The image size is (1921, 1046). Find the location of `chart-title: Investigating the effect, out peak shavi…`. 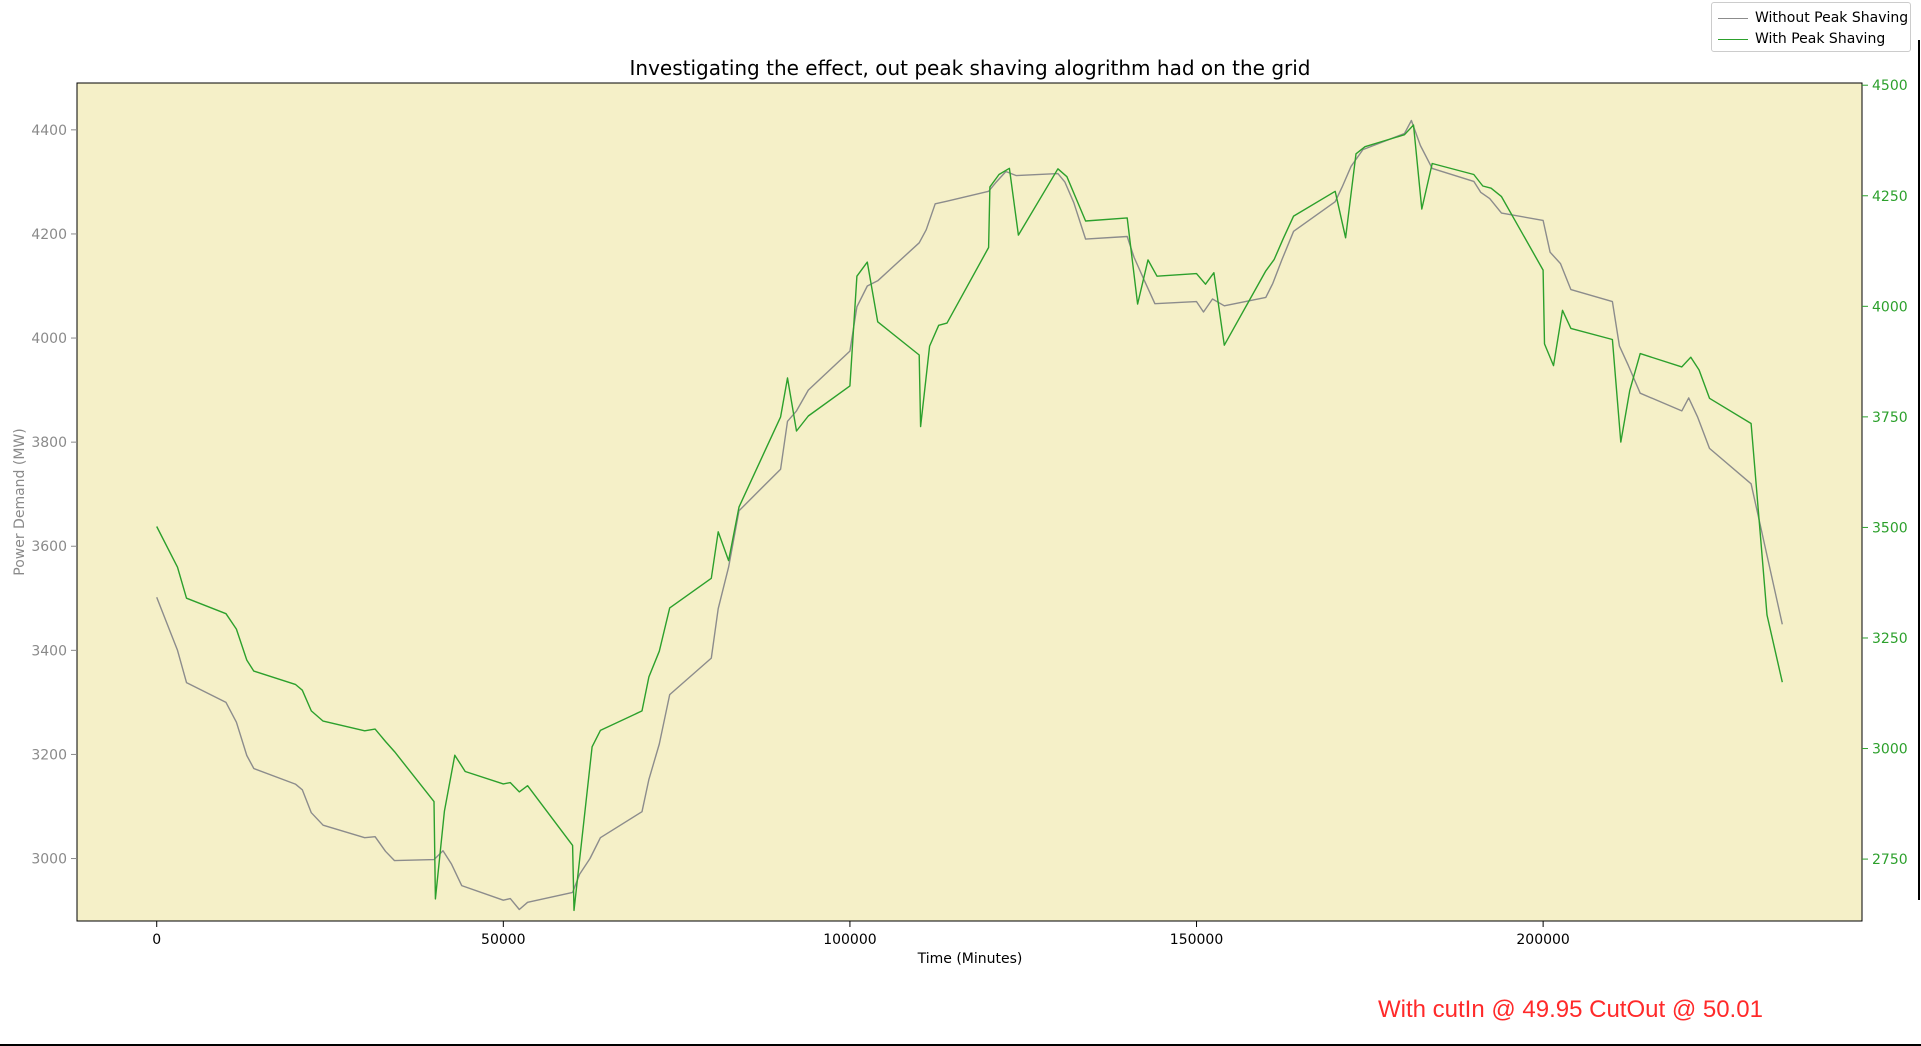

chart-title: Investigating the effect, out peak shavi… is located at coordinates (970, 68).